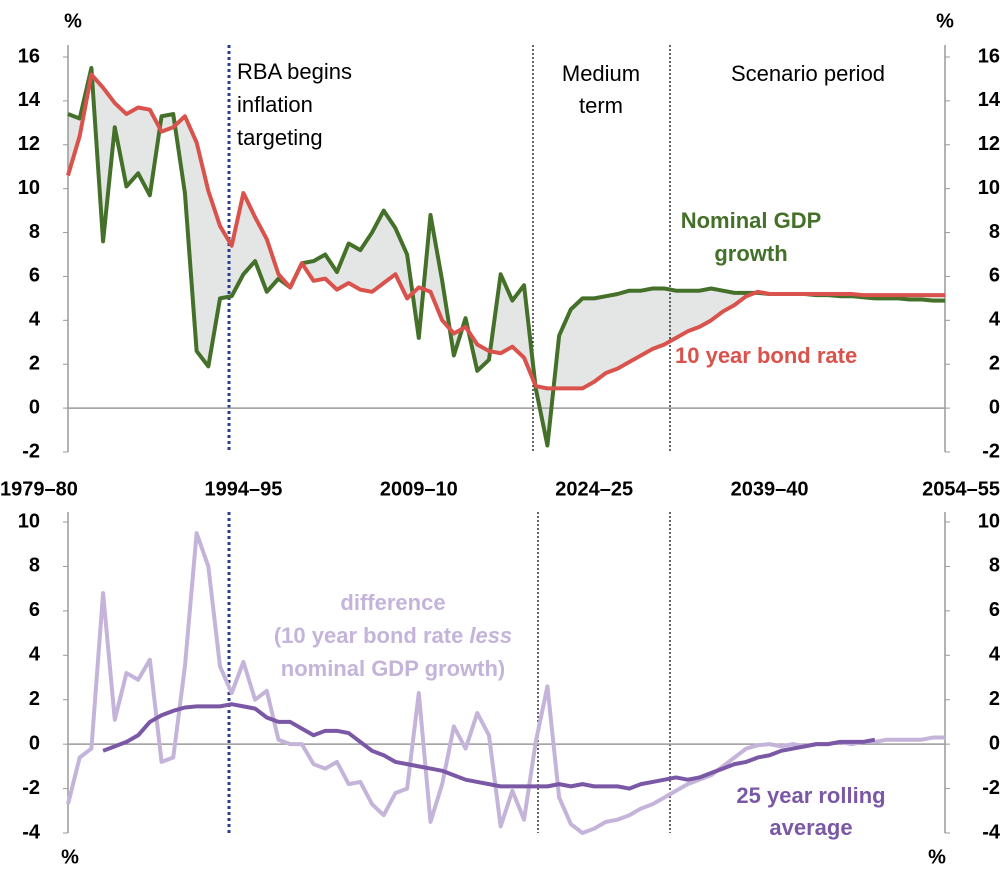 This screenshot has height=870, width=1007. What do you see at coordinates (989, 56) in the screenshot?
I see `y2-tick-label: 16` at bounding box center [989, 56].